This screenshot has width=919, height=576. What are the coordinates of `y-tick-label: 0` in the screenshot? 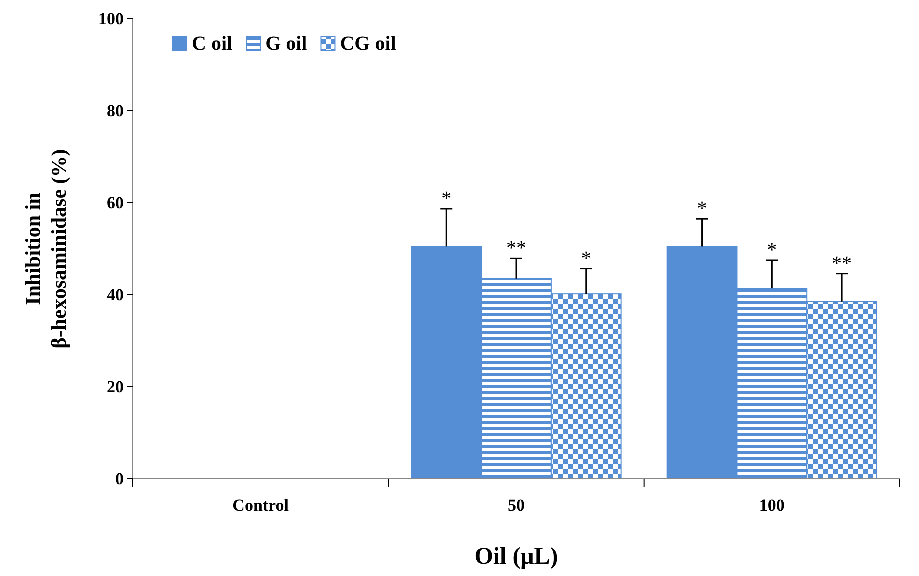 It's located at (120, 478).